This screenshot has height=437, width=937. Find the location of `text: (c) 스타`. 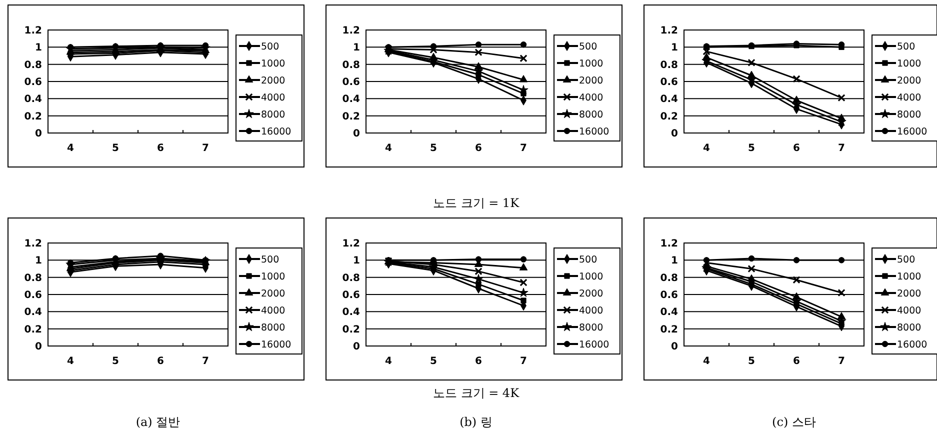

text: (c) 스타 is located at coordinates (794, 422).